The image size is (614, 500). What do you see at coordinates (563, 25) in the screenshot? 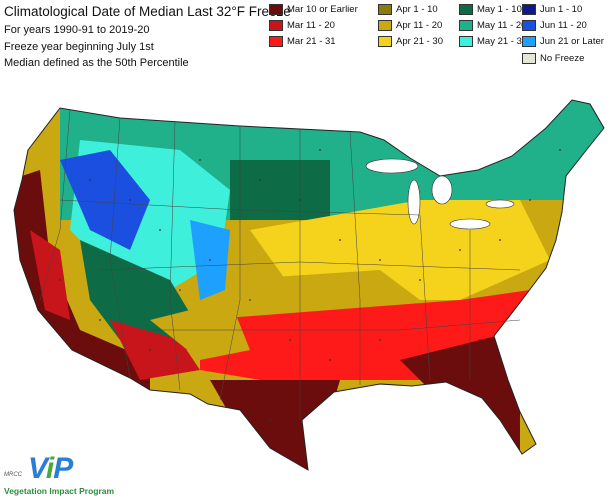
I see `legend-label-jun11: Jun 11 - 20` at bounding box center [563, 25].